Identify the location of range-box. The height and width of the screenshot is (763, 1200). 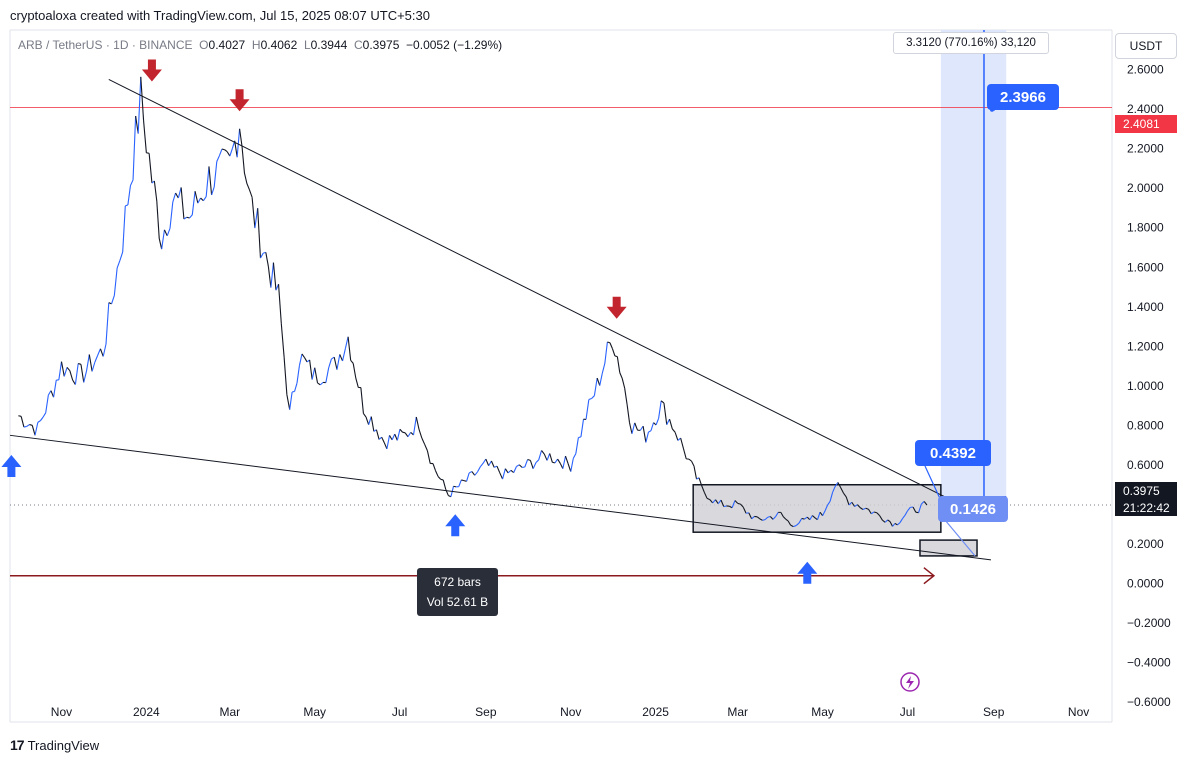
(817, 508).